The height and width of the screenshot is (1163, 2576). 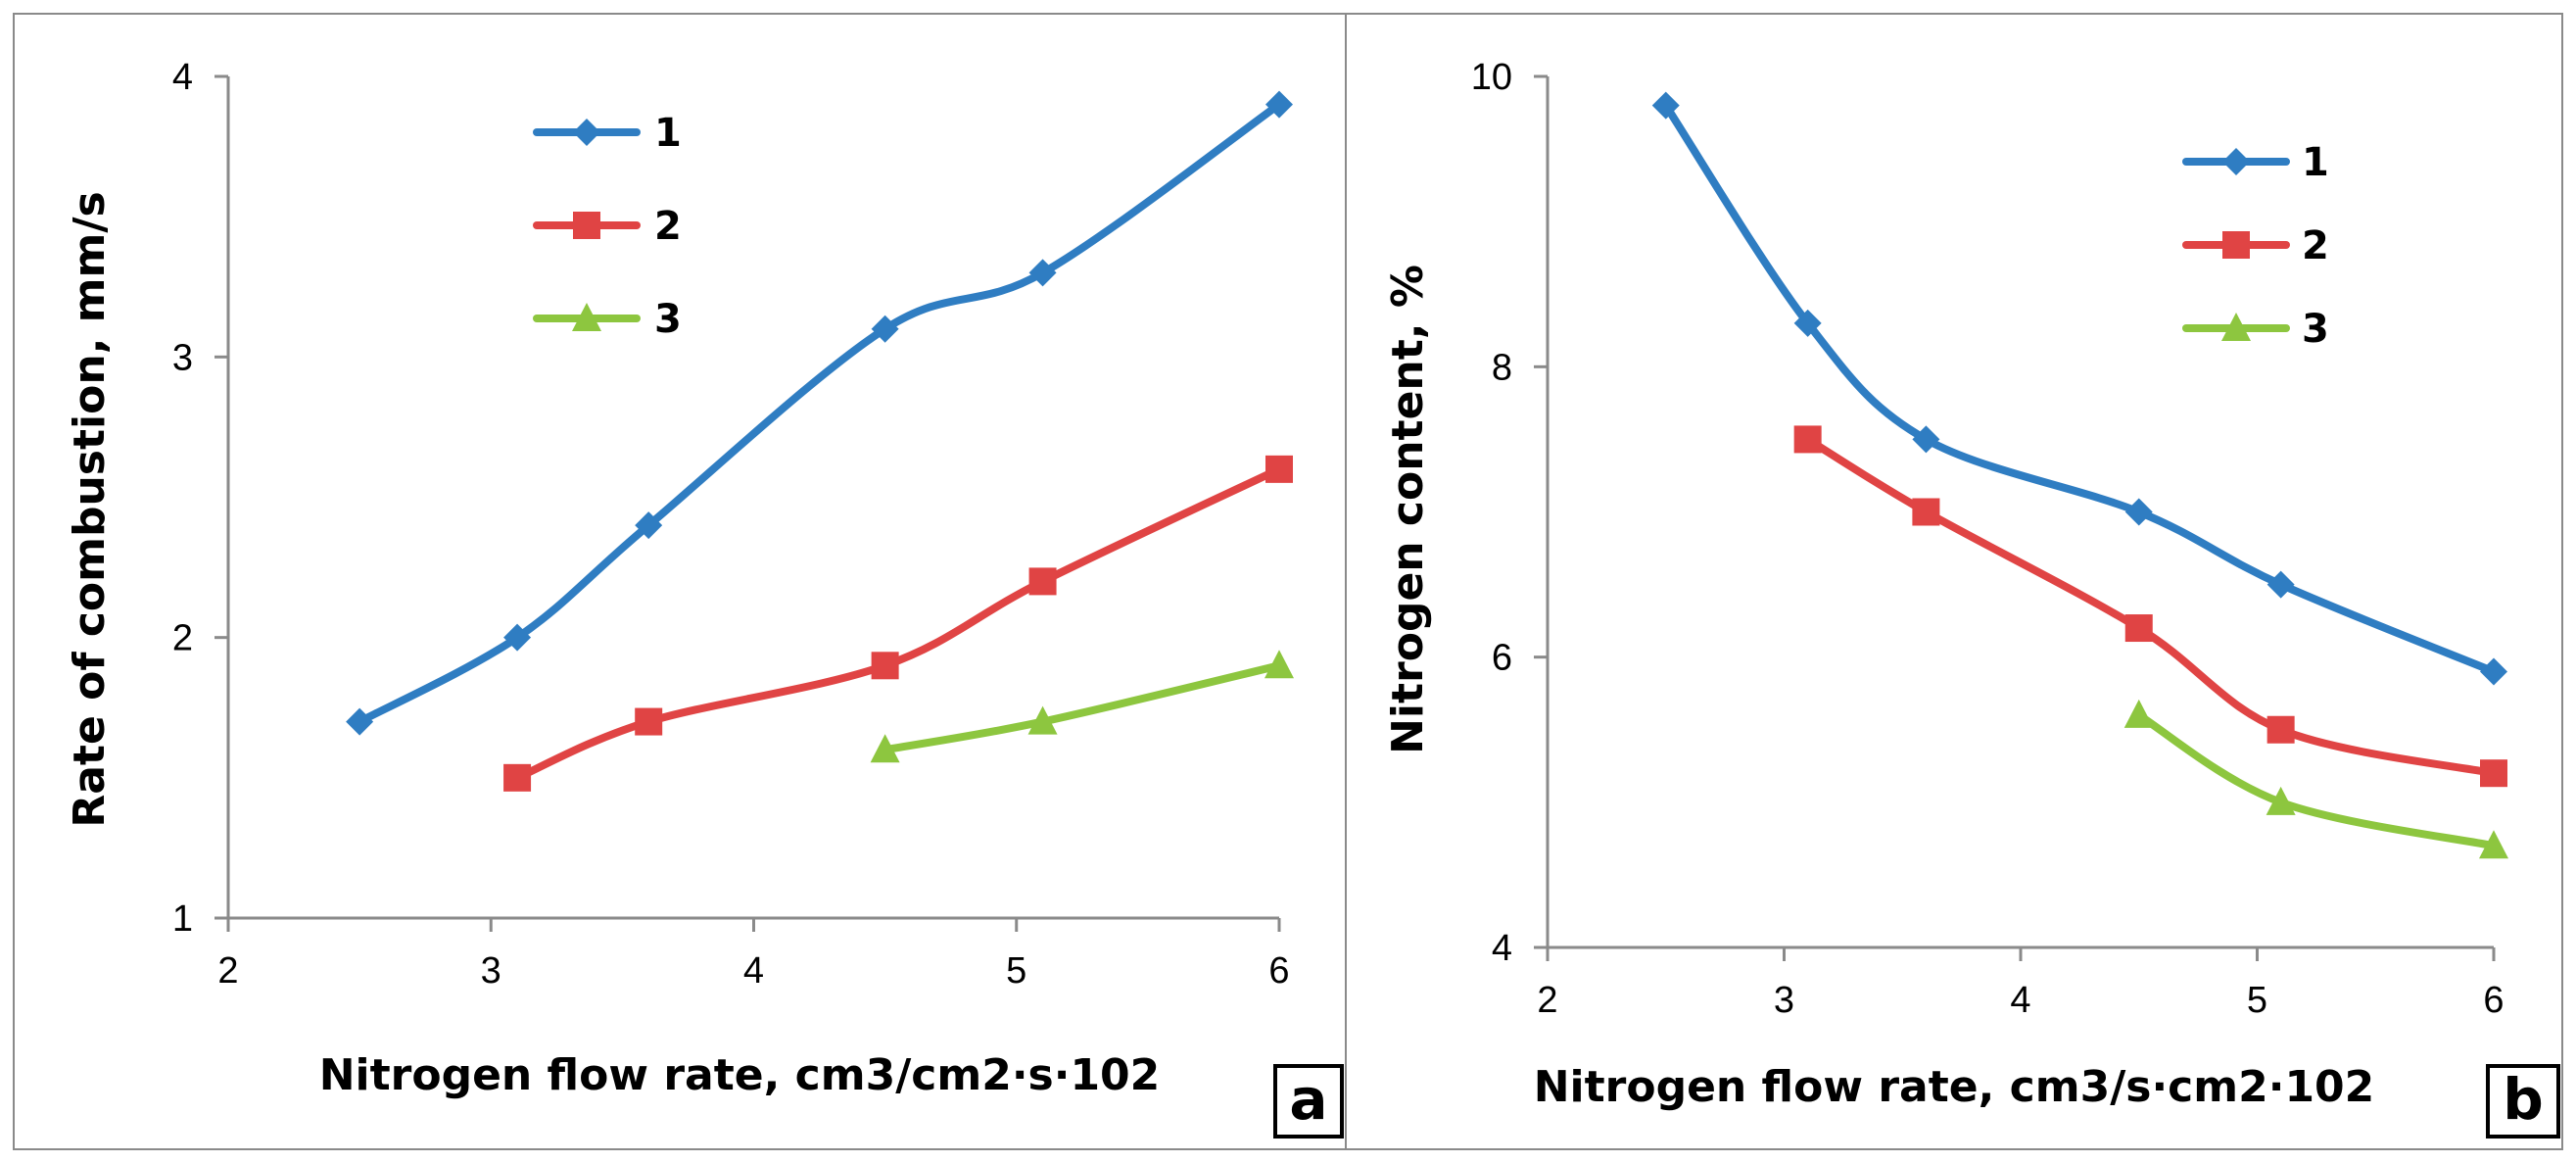 I want to click on panel-b-y-tick-label: 6, so click(x=1502, y=659).